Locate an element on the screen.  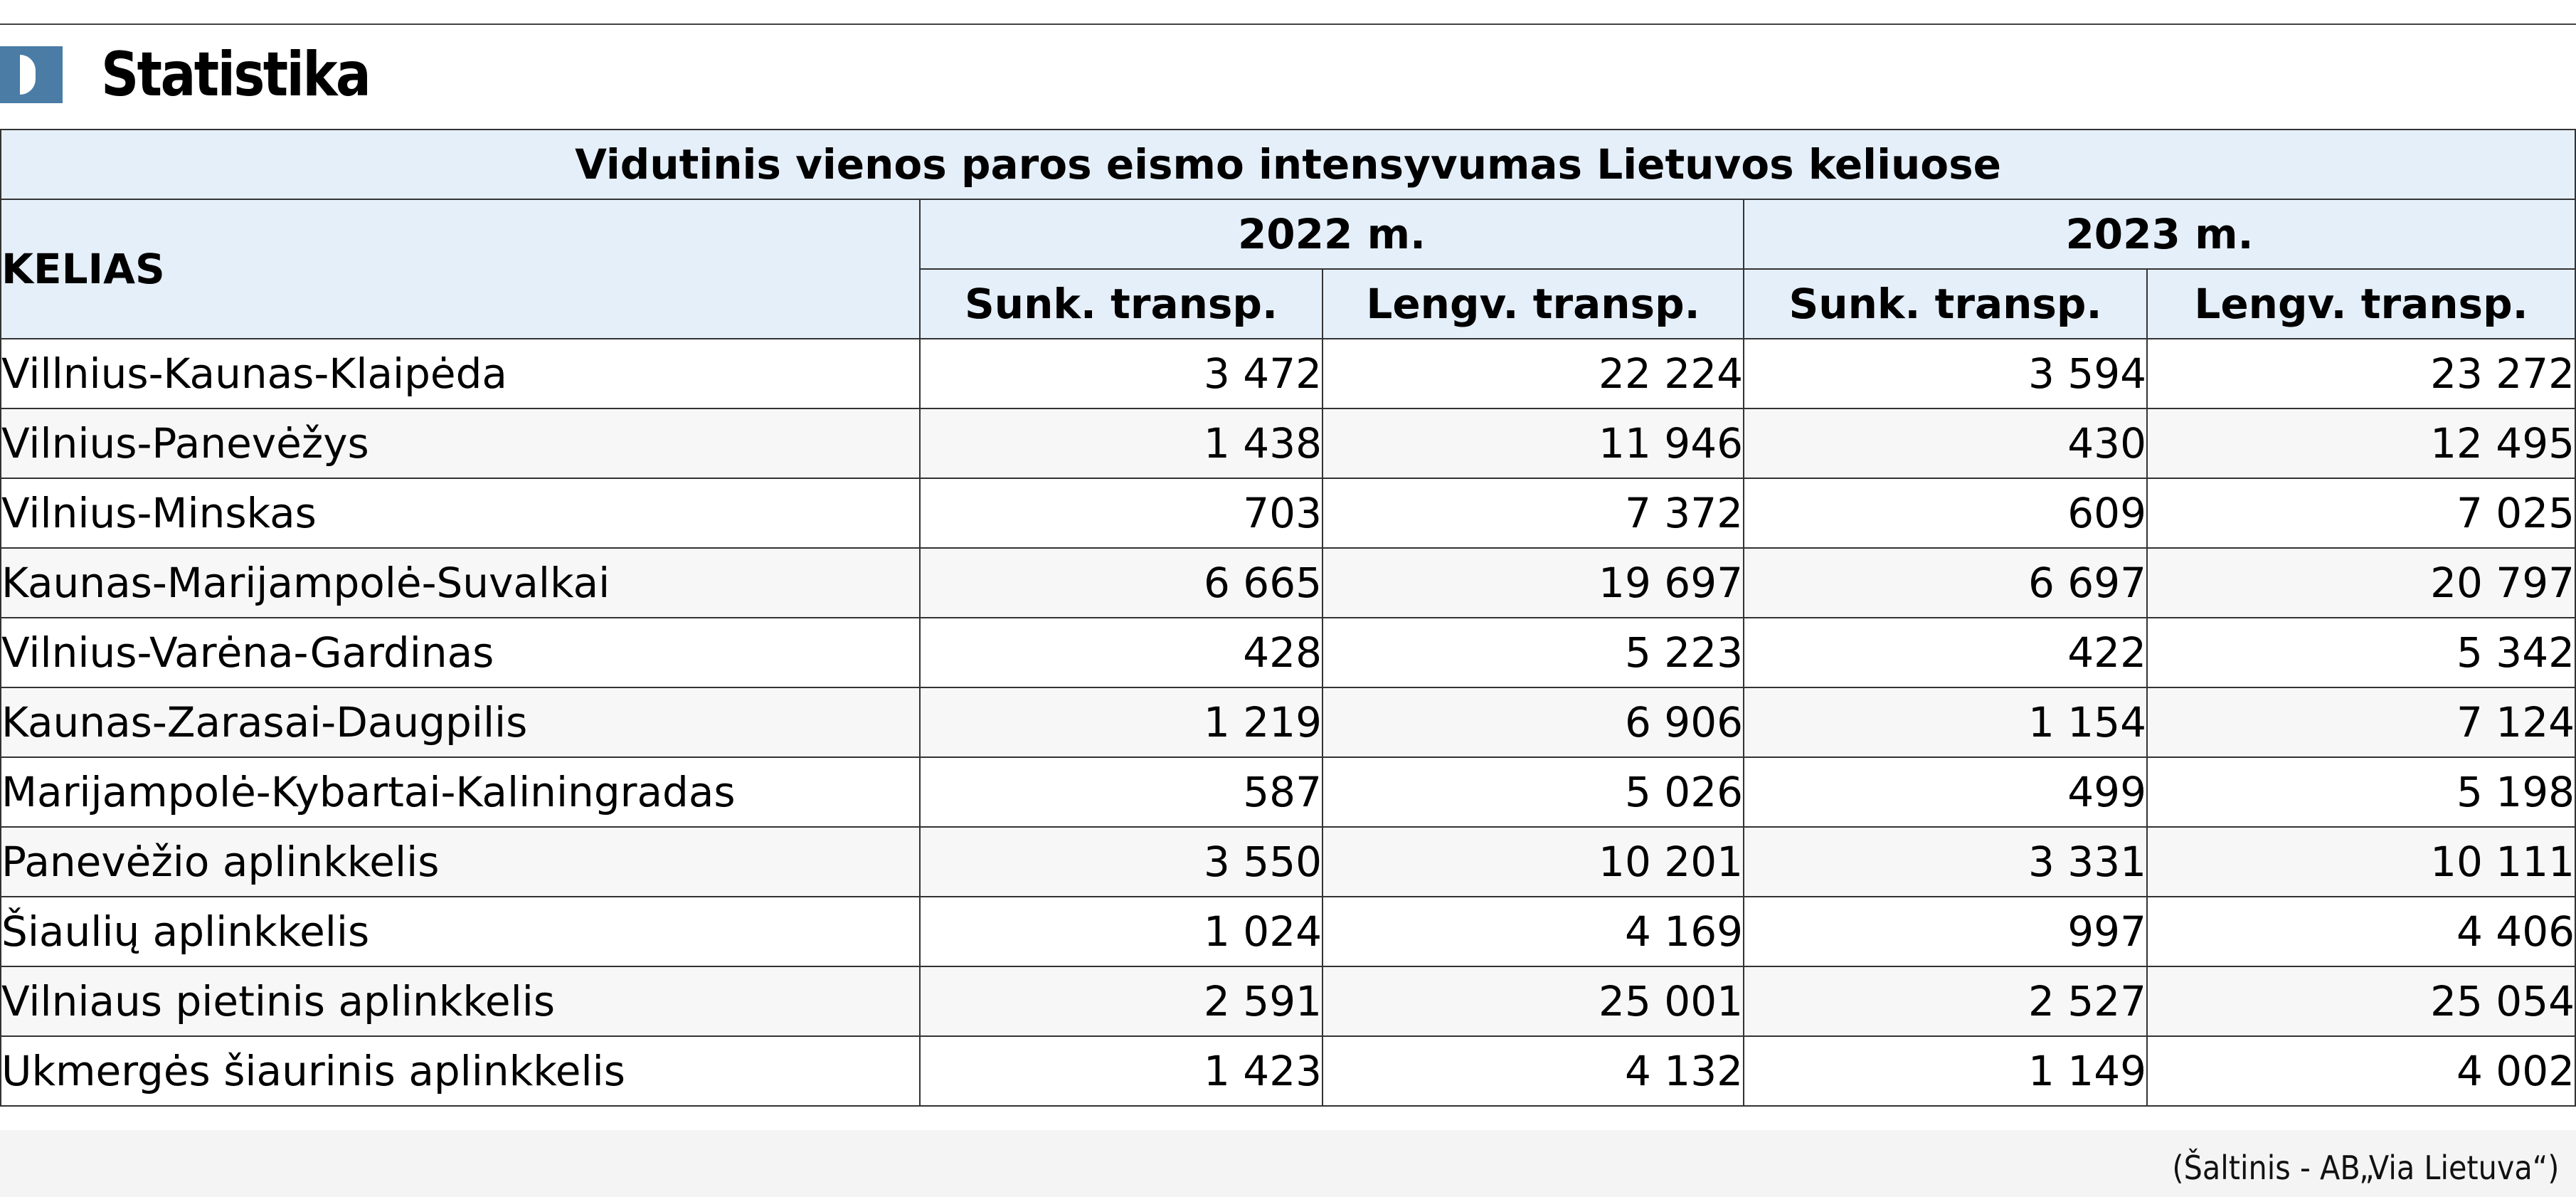
road-name: Vilniaus pietinis aplinkkelis is located at coordinates (461, 1002).